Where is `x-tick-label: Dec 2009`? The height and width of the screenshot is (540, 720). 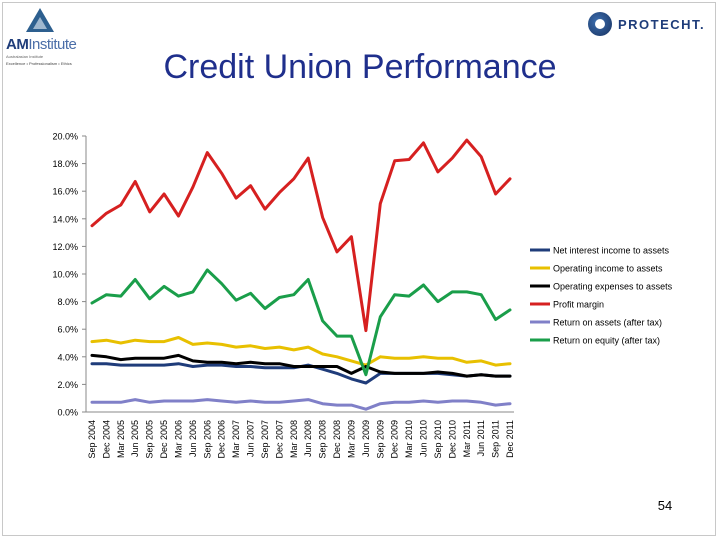
x-tick-label: Dec 2009 is located at coordinates (395, 439).